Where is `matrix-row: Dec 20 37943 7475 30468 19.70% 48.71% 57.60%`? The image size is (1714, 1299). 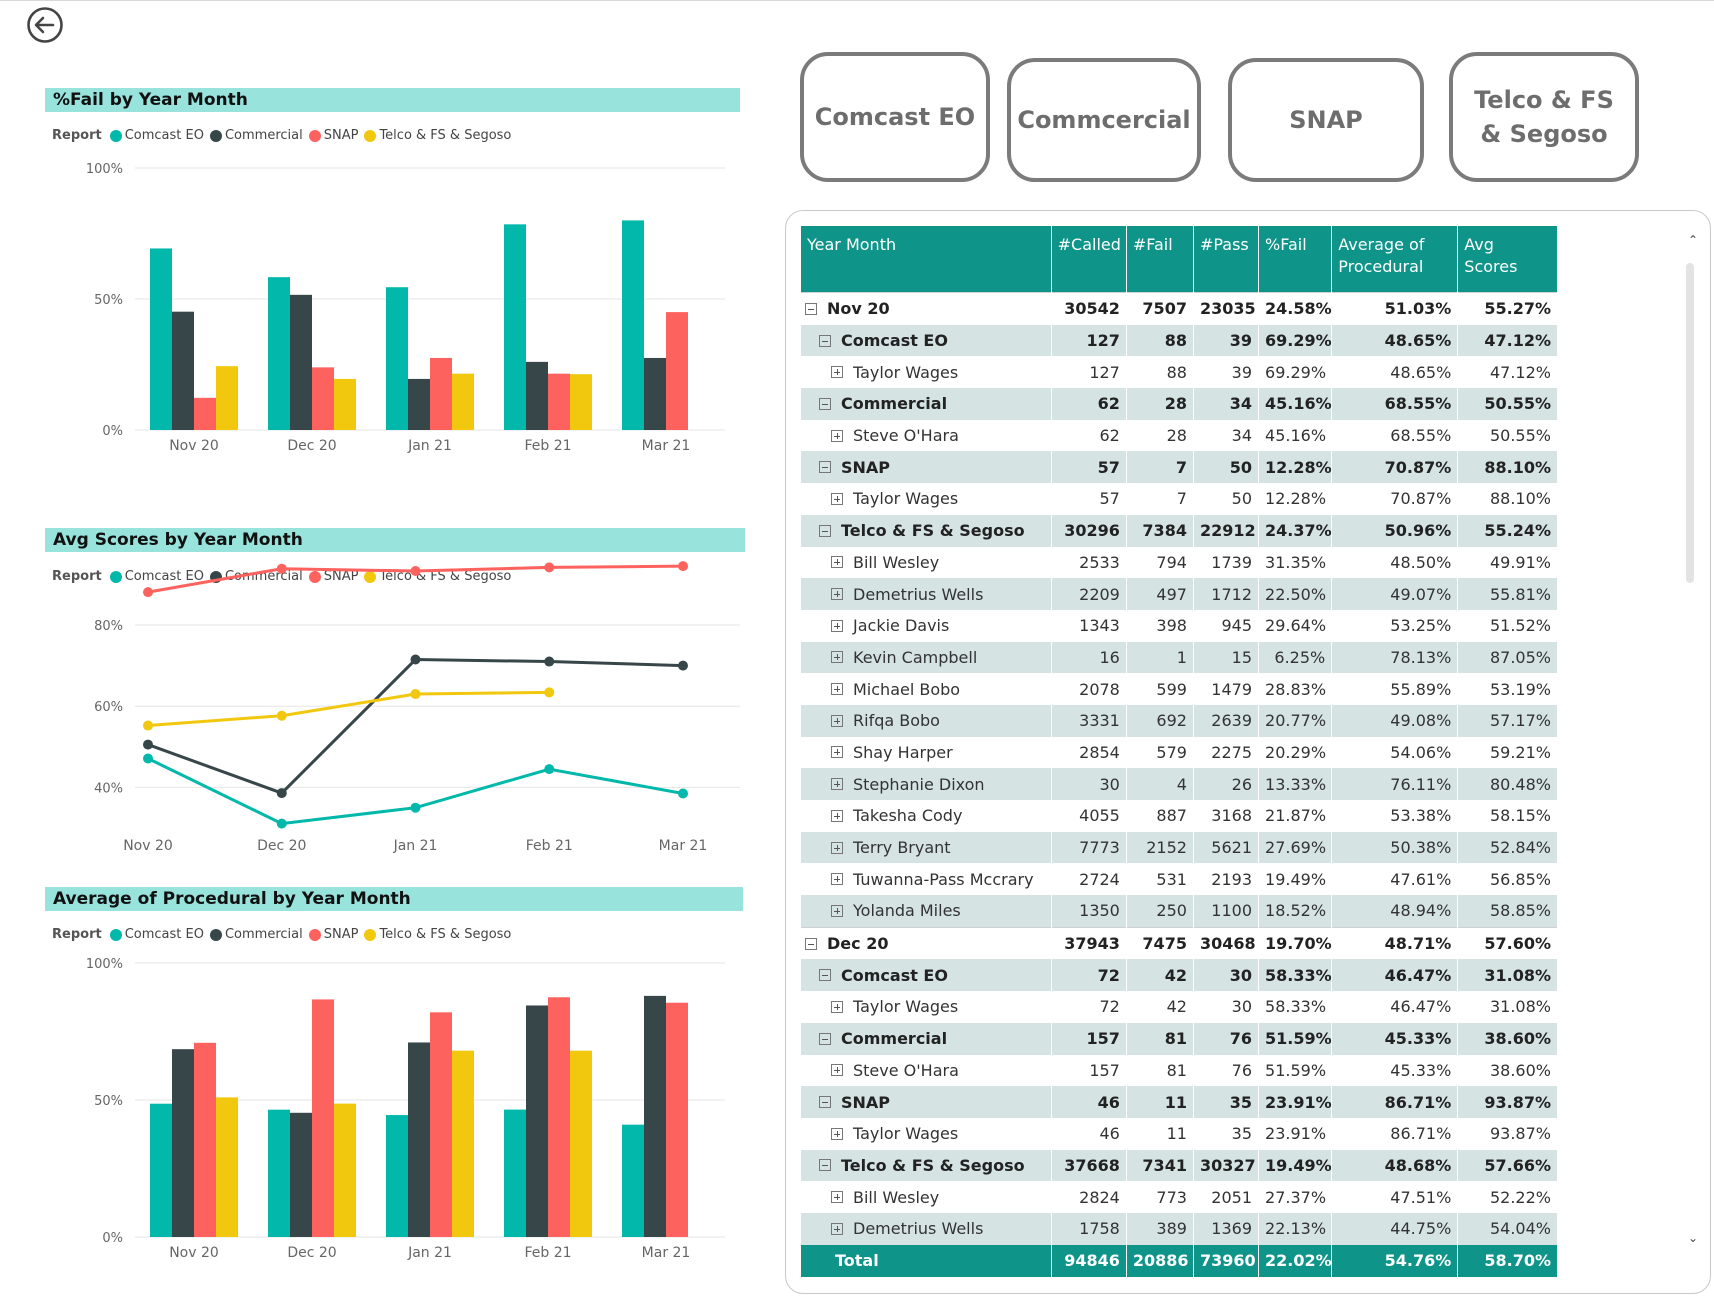 matrix-row: Dec 20 37943 7475 30468 19.70% 48.71% 57.60% is located at coordinates (1179, 943).